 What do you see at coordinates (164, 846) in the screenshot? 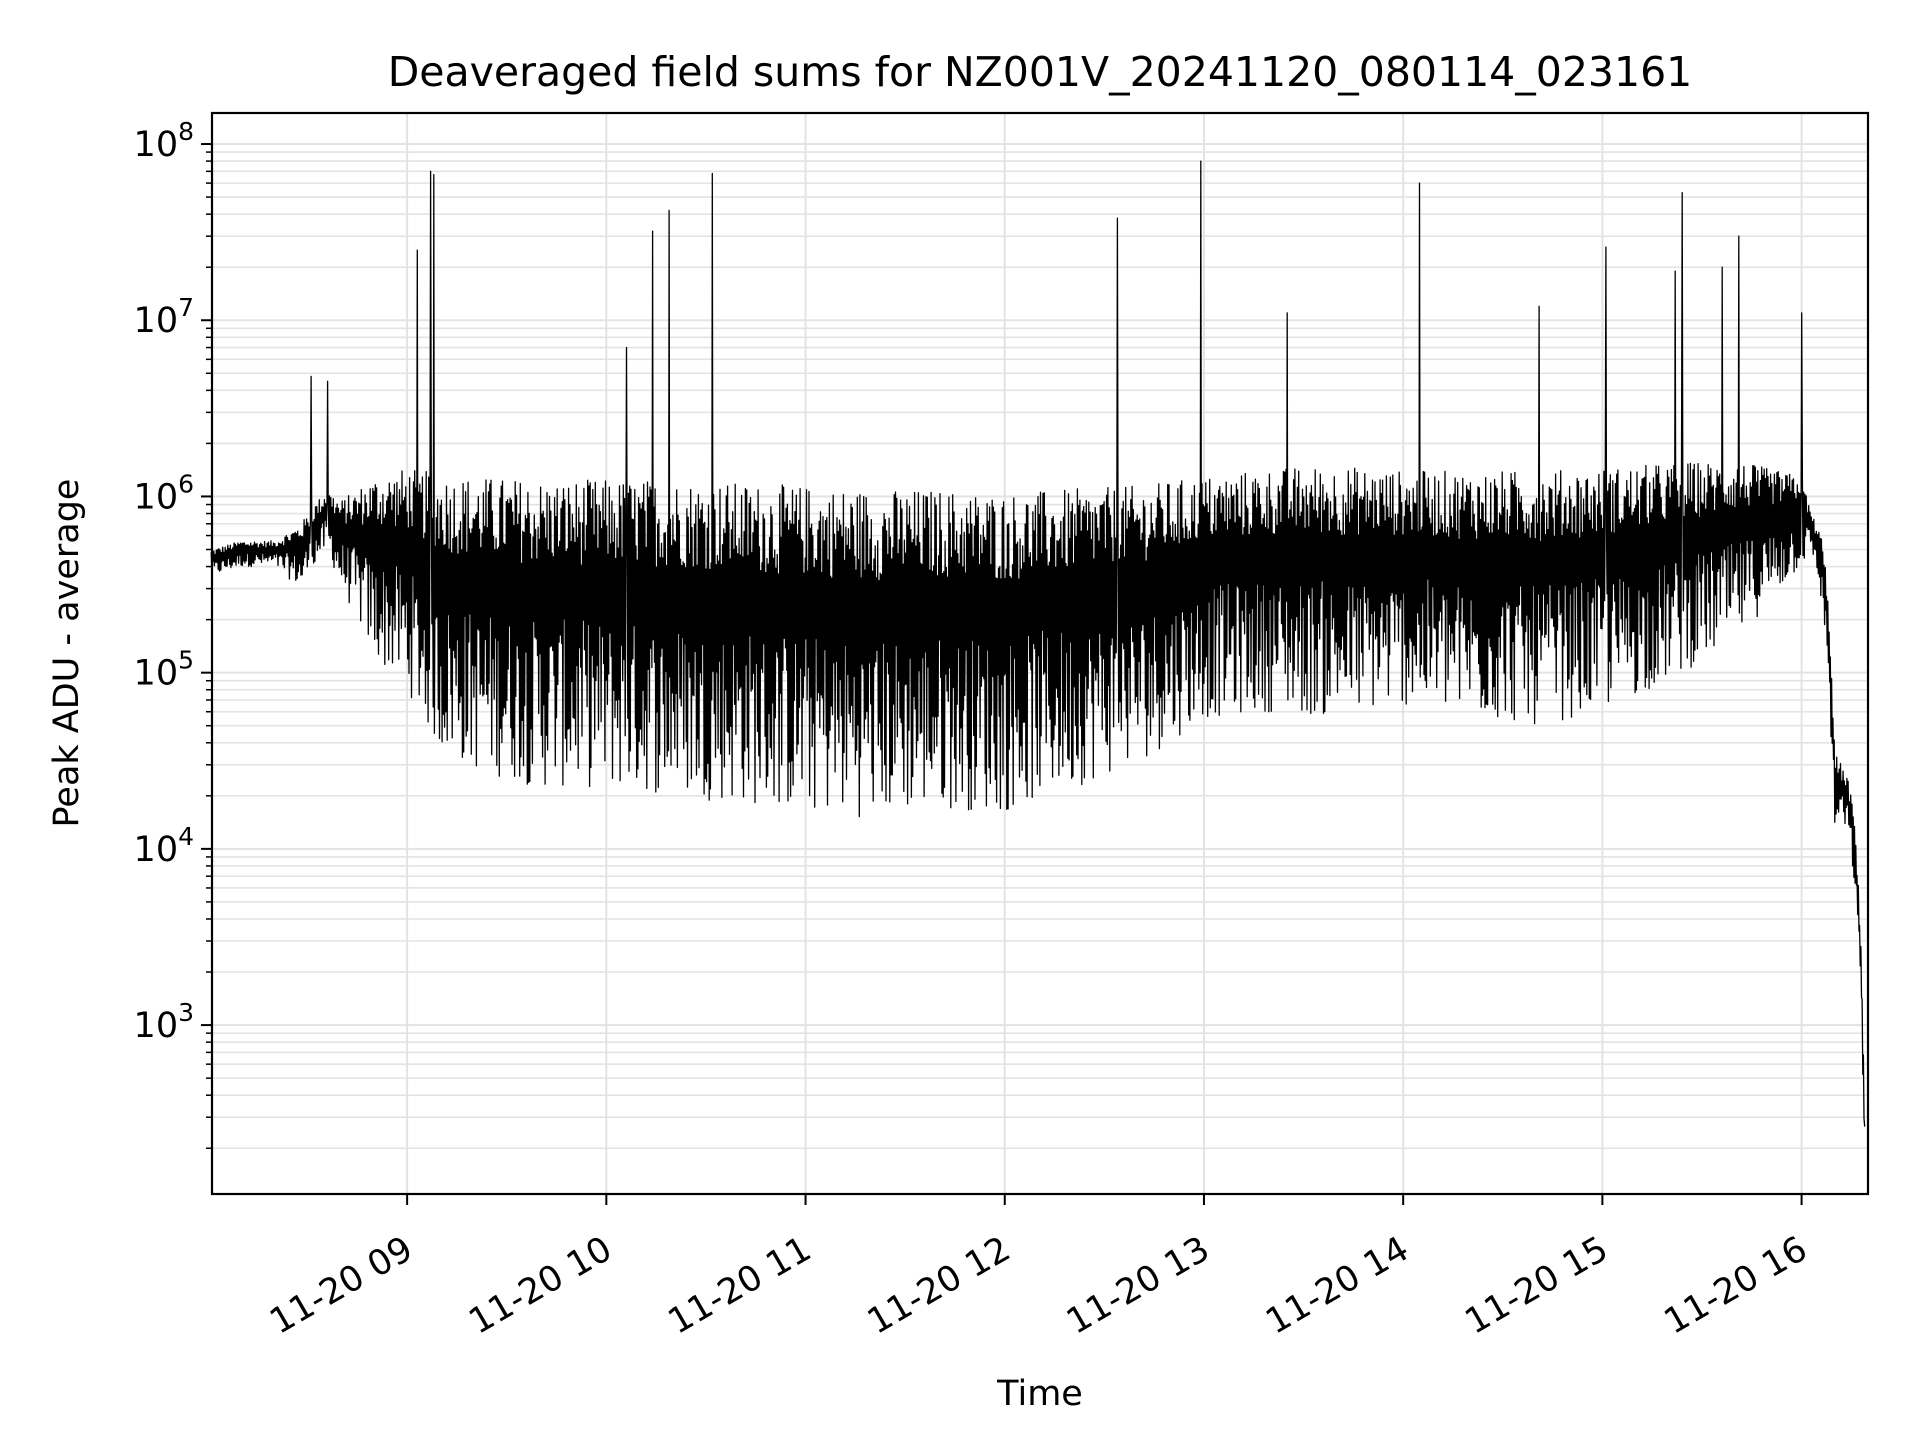
I see `y-tick-label: 10⁴` at bounding box center [164, 846].